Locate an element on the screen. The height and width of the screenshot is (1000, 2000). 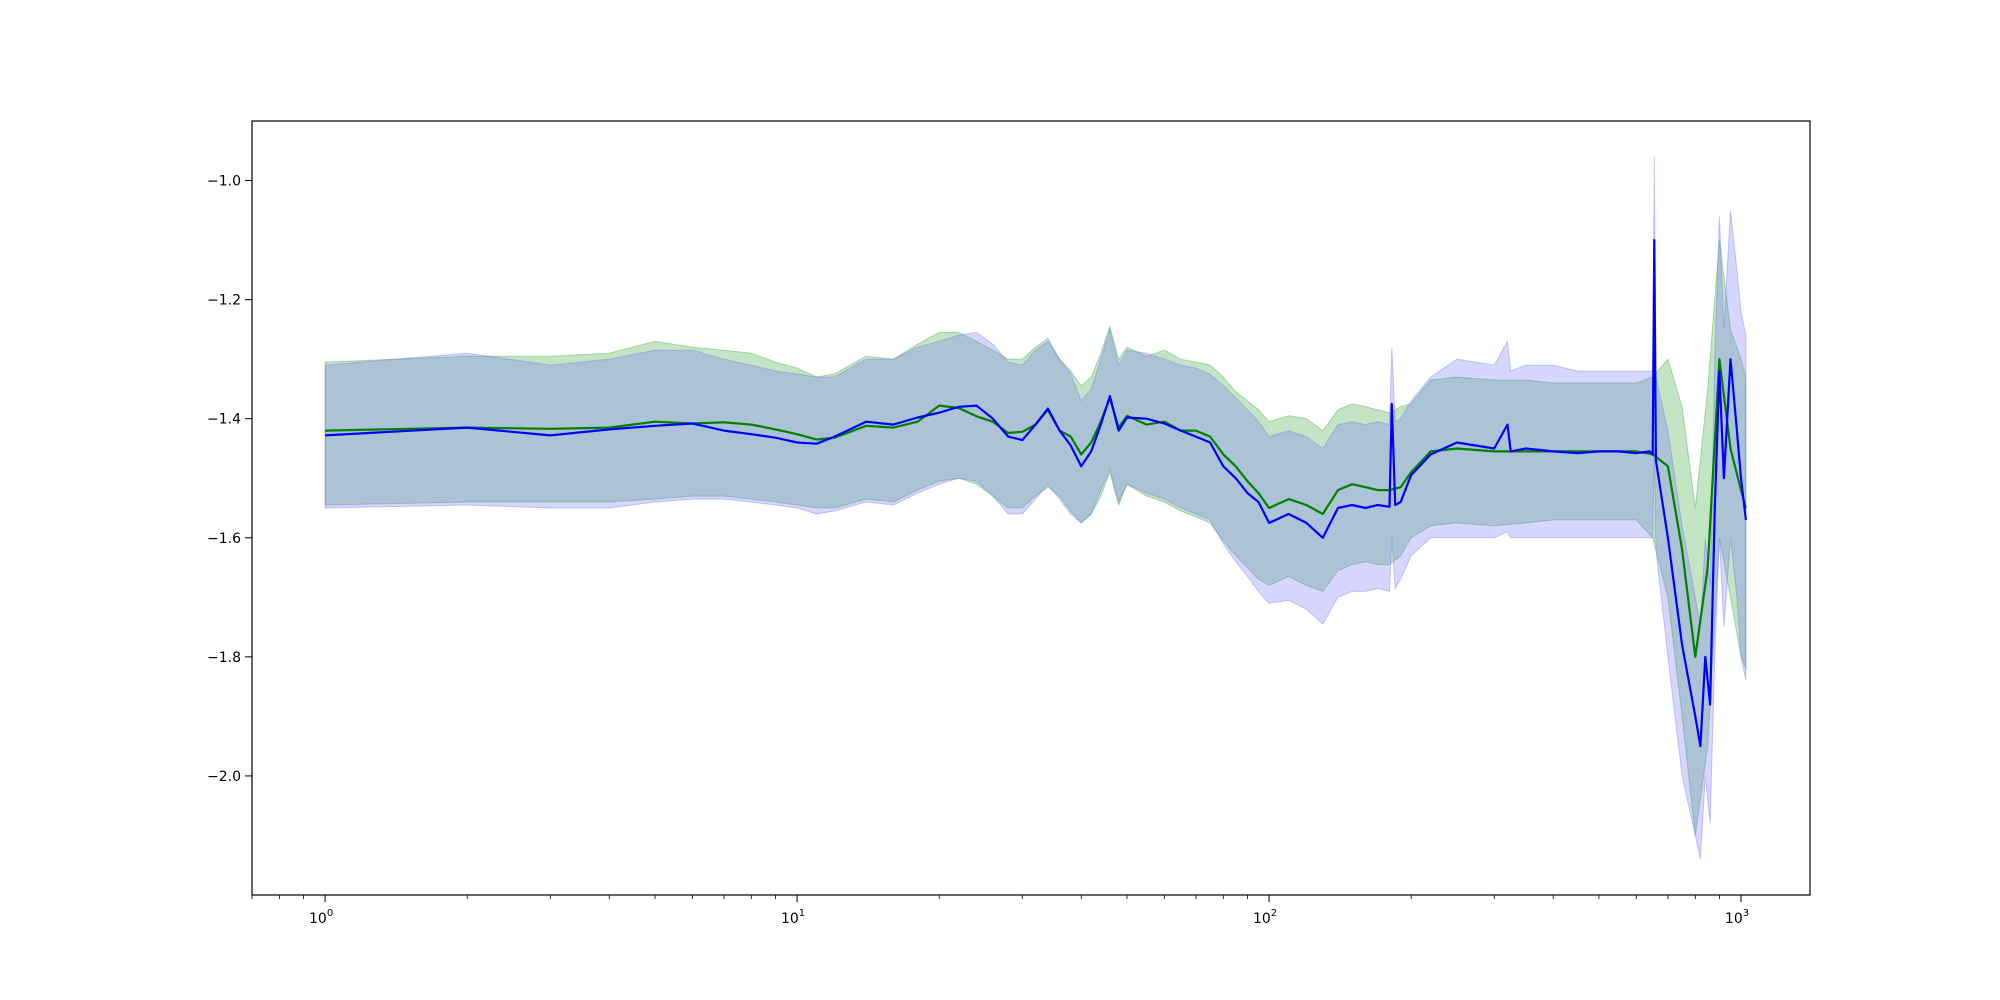
x-tick-label: 10⁰ is located at coordinates (321, 917).